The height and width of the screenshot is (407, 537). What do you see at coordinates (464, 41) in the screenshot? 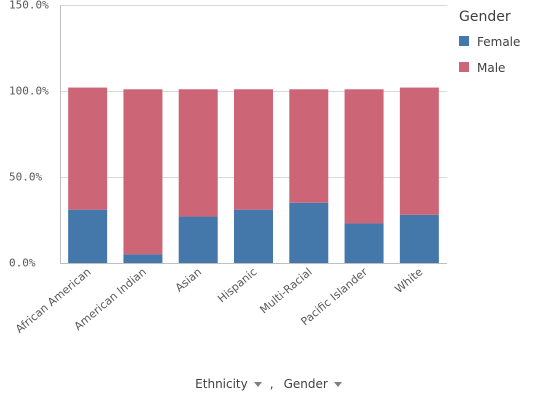
I see `legend-swatch-female` at bounding box center [464, 41].